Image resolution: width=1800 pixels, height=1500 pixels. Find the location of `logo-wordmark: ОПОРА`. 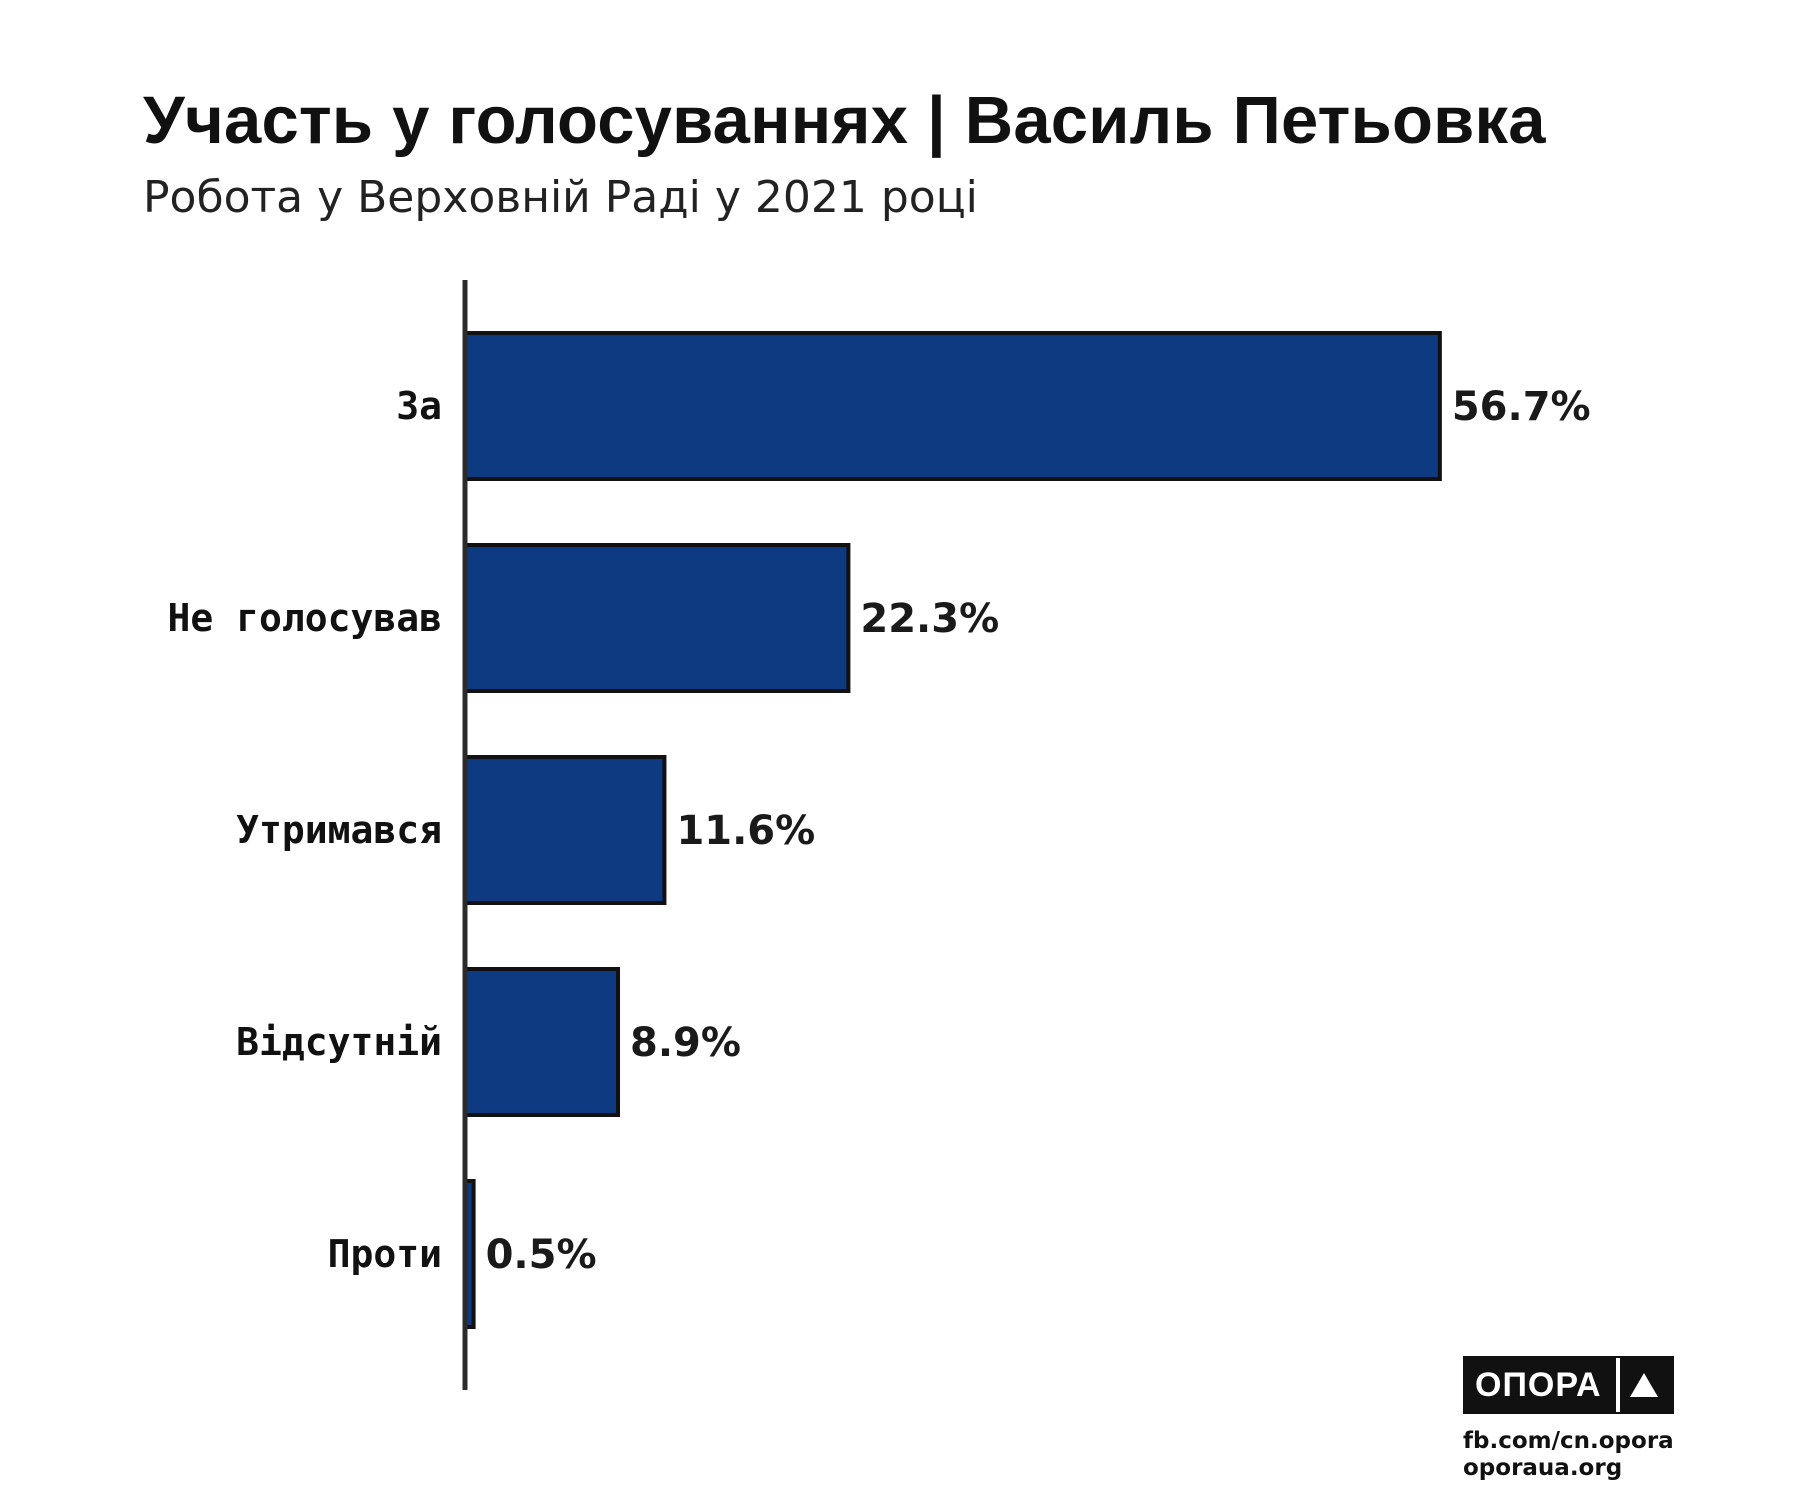

logo-wordmark: ОПОРА is located at coordinates (1538, 1385).